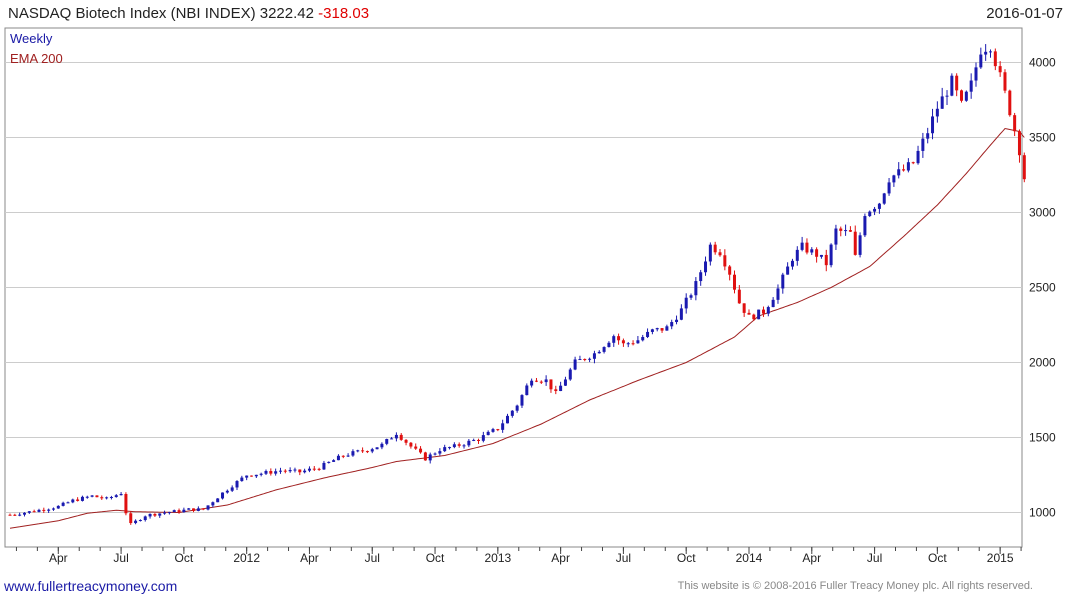 The height and width of the screenshot is (600, 1075). What do you see at coordinates (91, 586) in the screenshot?
I see `footer-website-link: www.fullertreacymoney.com` at bounding box center [91, 586].